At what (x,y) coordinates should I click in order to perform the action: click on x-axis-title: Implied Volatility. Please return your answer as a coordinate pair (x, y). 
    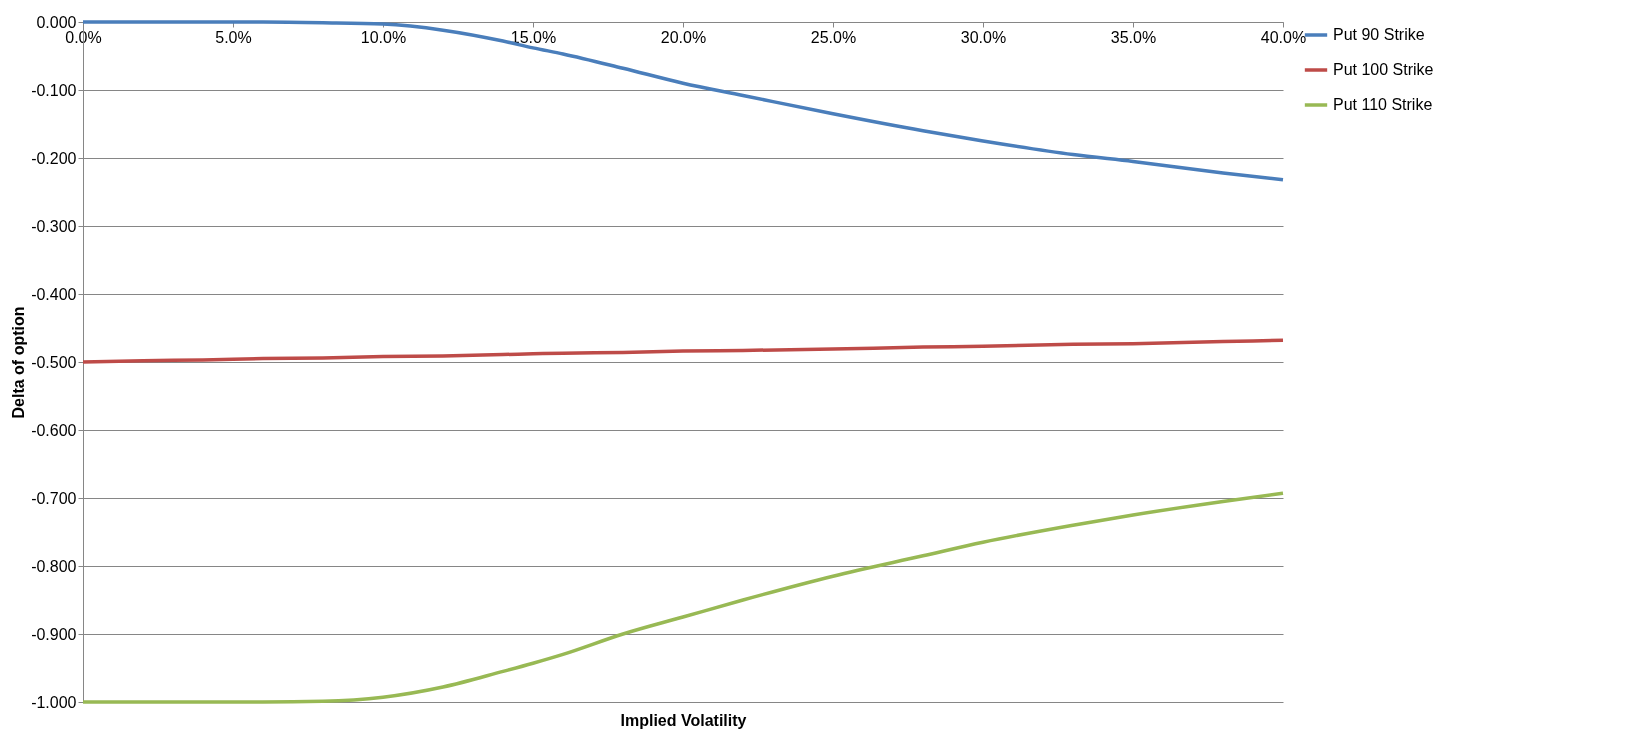
    Looking at the image, I should click on (683, 720).